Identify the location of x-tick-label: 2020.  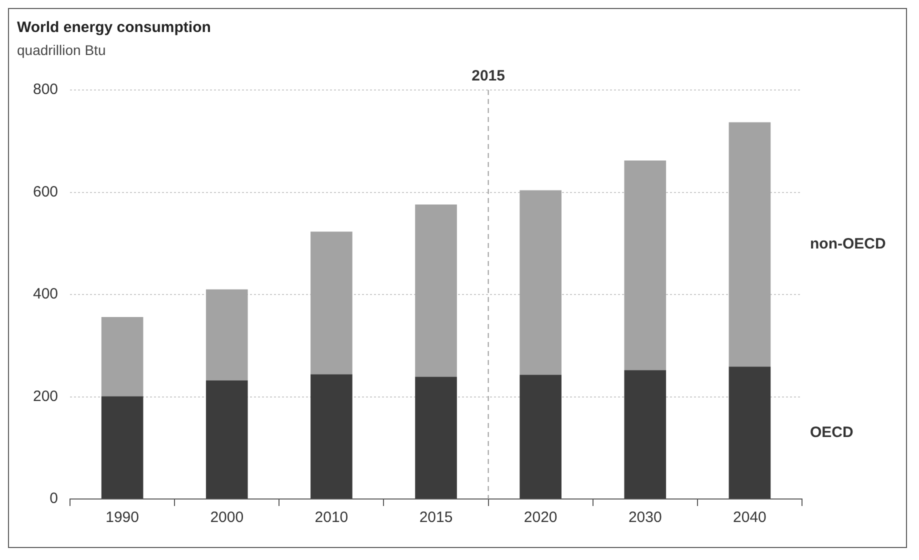
(541, 517).